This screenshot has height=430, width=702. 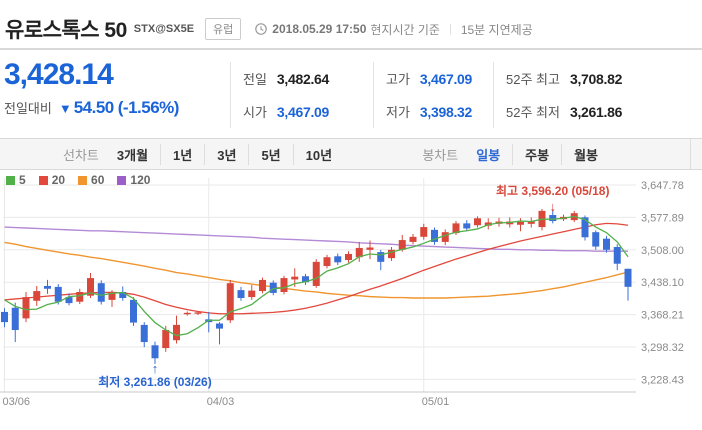 I want to click on week52-low-value: 3,261.86, so click(x=596, y=111).